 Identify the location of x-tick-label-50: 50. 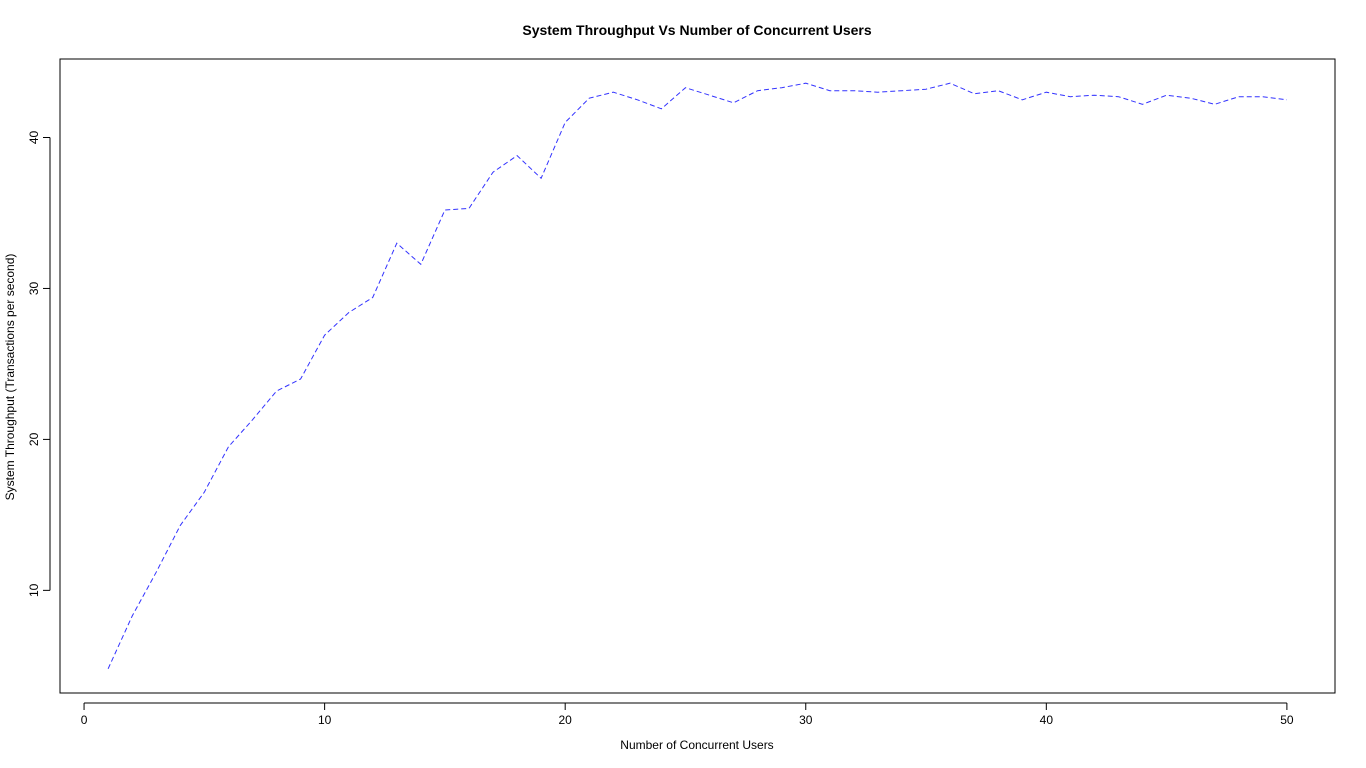
(1287, 720).